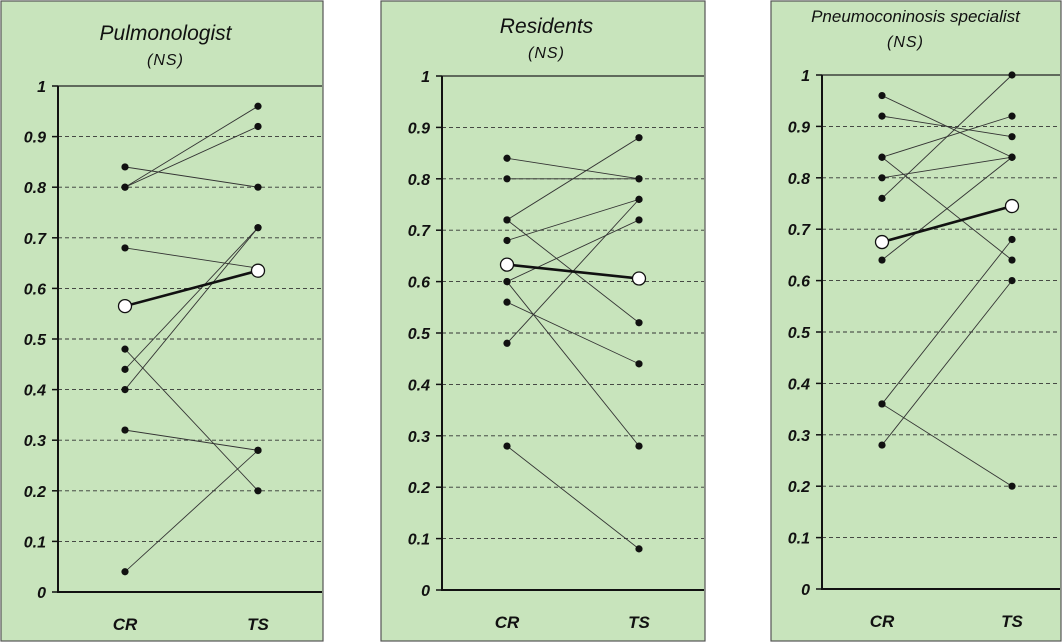 Image resolution: width=1062 pixels, height=642 pixels. I want to click on y-tick-label: 0.9, so click(799, 127).